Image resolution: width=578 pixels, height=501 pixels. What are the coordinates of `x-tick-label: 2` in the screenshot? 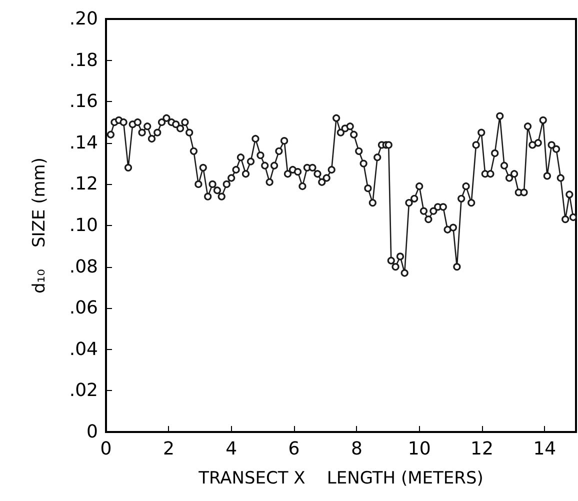 It's located at (168, 449).